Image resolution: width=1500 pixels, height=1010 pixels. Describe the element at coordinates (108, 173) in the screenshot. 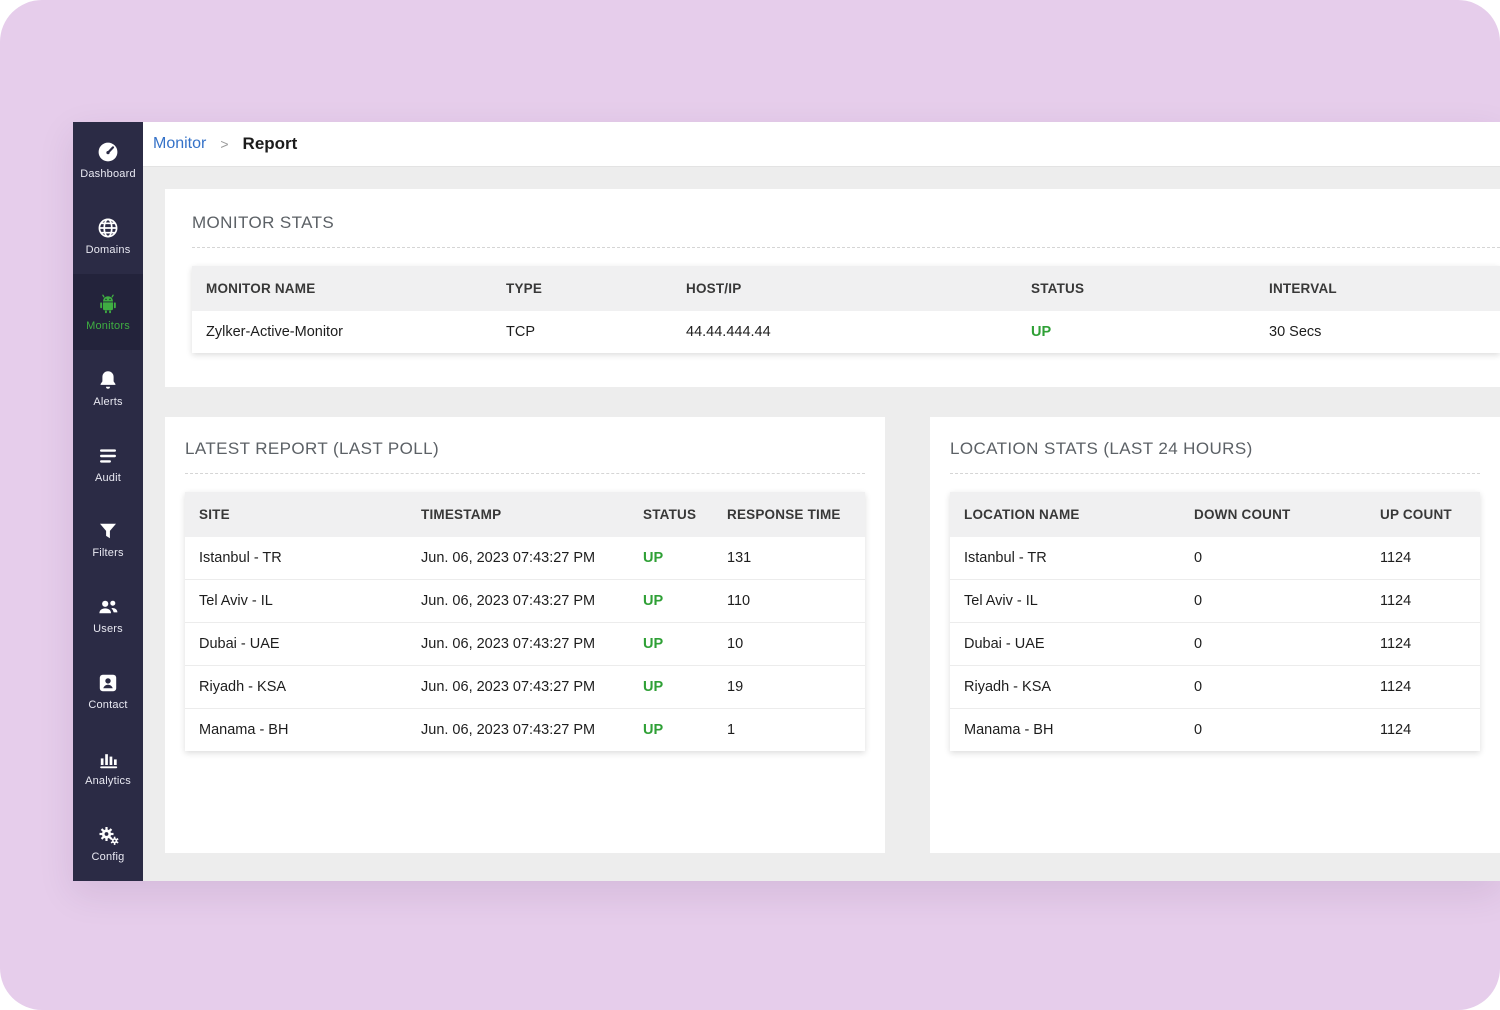

I see `sidebar-item-label: Dashboard` at that location.